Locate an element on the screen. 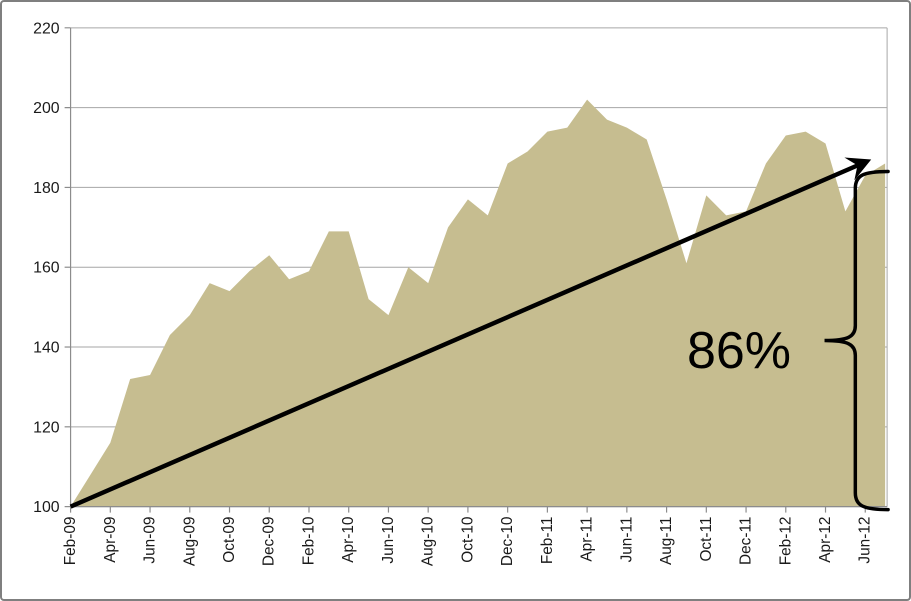 The height and width of the screenshot is (601, 911). x-tick-label: Apr-11 is located at coordinates (587, 539).